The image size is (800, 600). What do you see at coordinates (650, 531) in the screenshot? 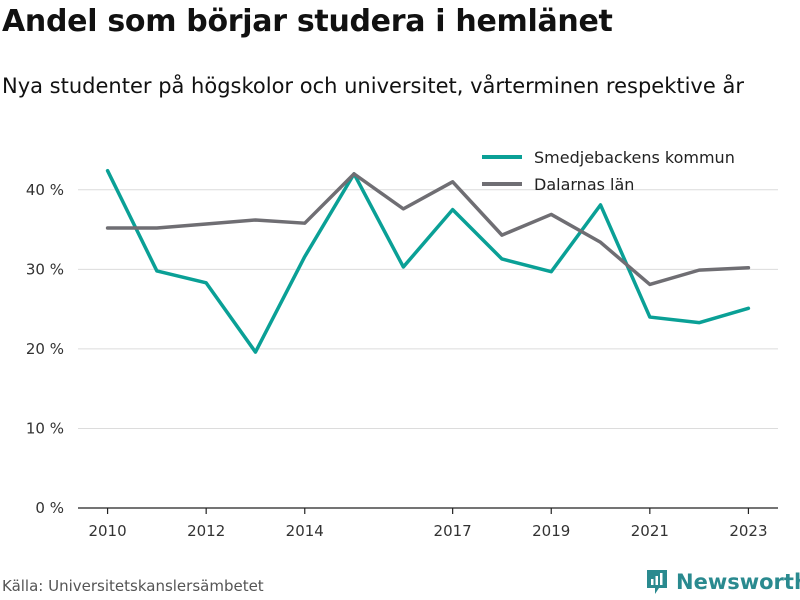
I see `x-tick-label: 2021` at bounding box center [650, 531].